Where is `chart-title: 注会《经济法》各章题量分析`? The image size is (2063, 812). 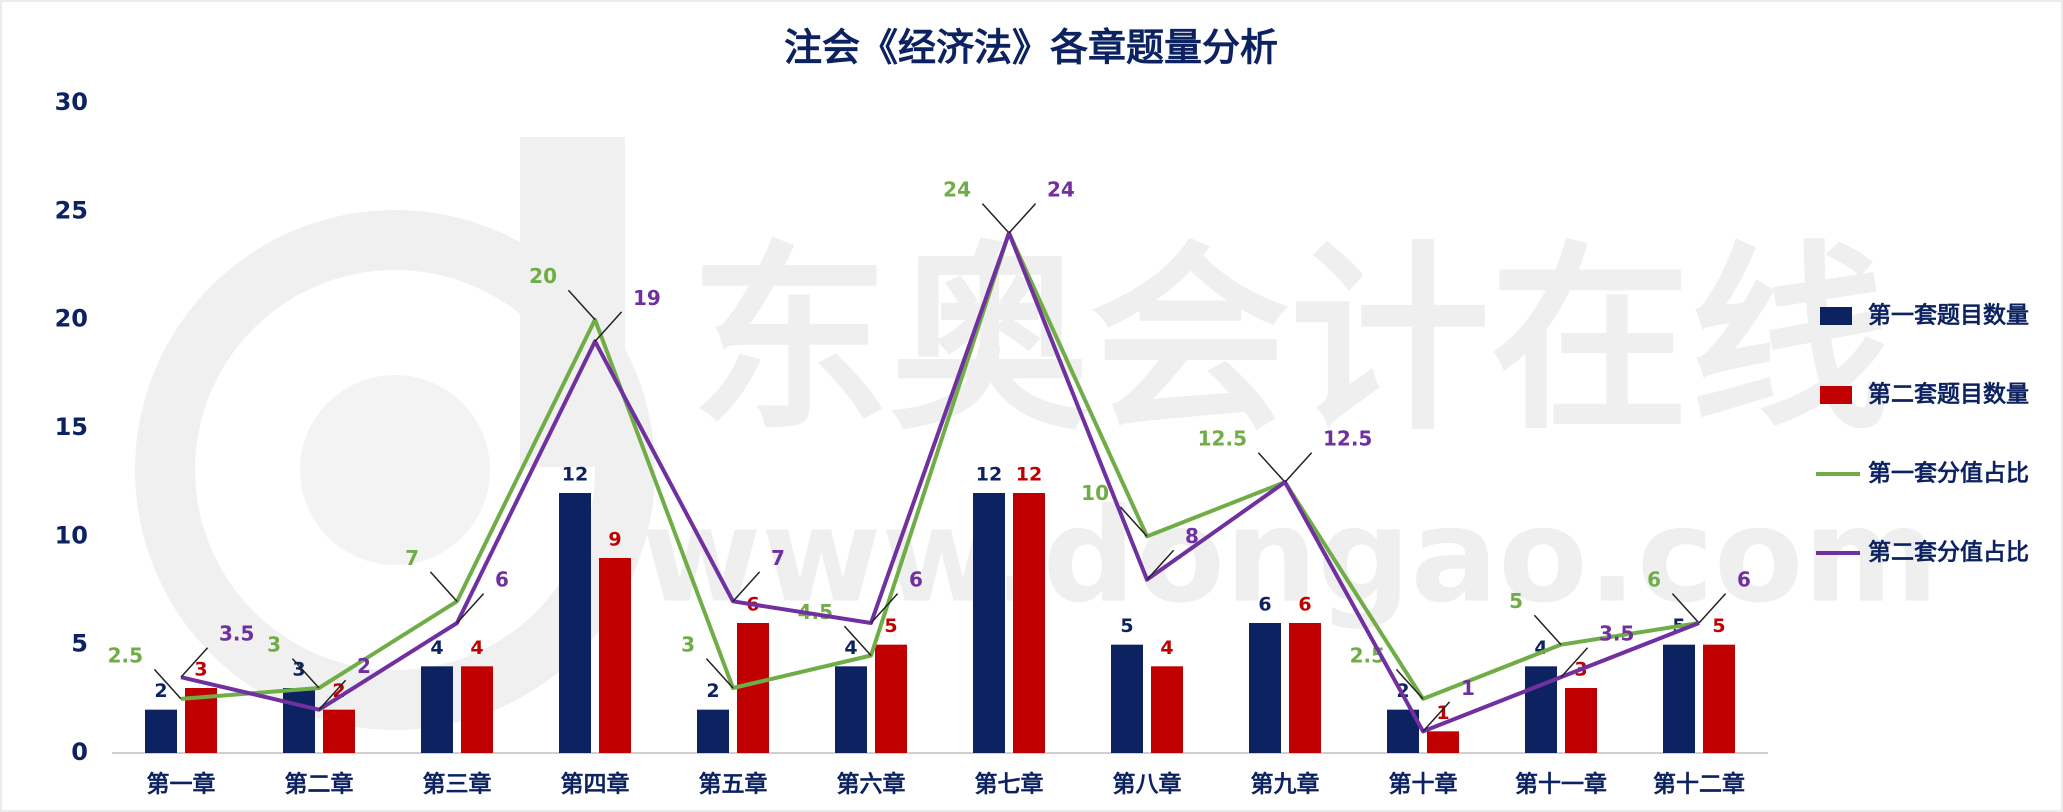 chart-title: 注会《经济法》各章题量分析 is located at coordinates (1031, 48).